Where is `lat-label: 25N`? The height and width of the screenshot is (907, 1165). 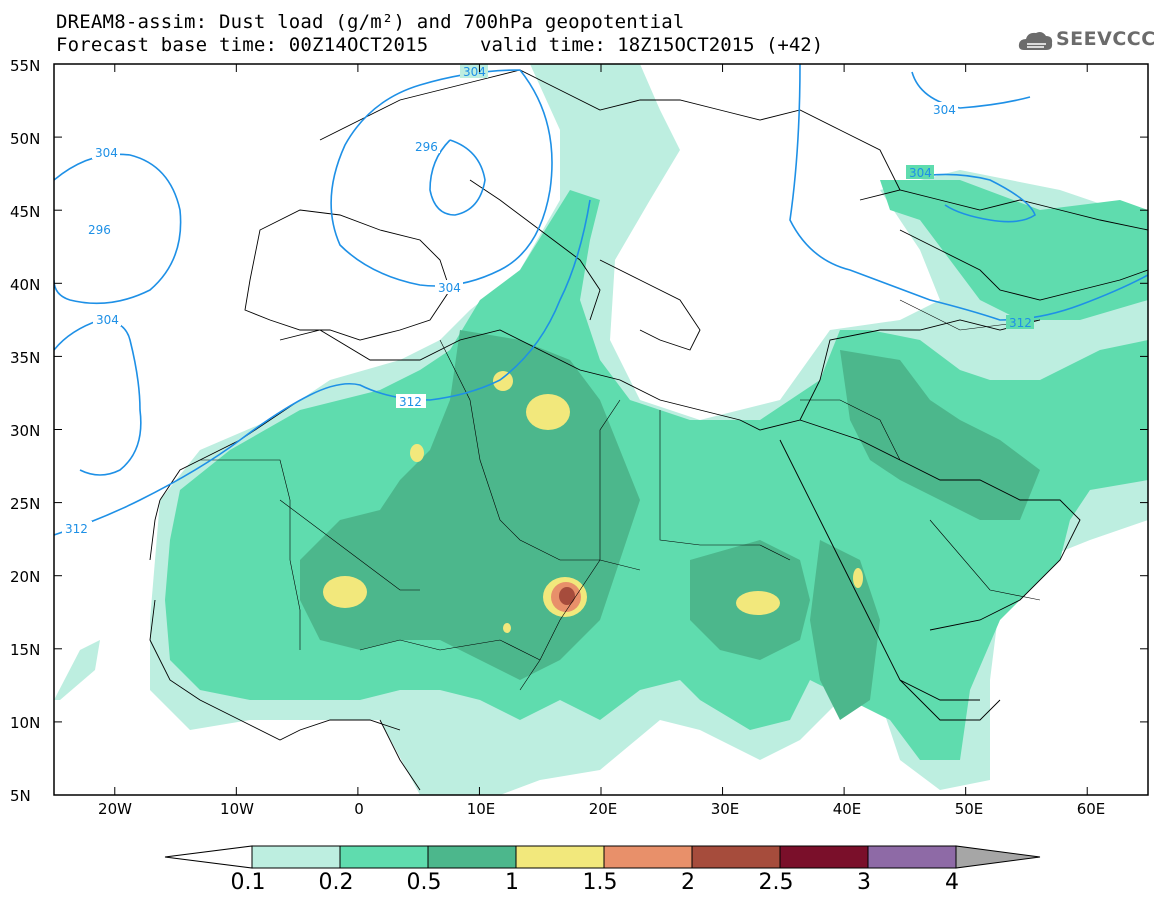
lat-label: 25N is located at coordinates (25, 504).